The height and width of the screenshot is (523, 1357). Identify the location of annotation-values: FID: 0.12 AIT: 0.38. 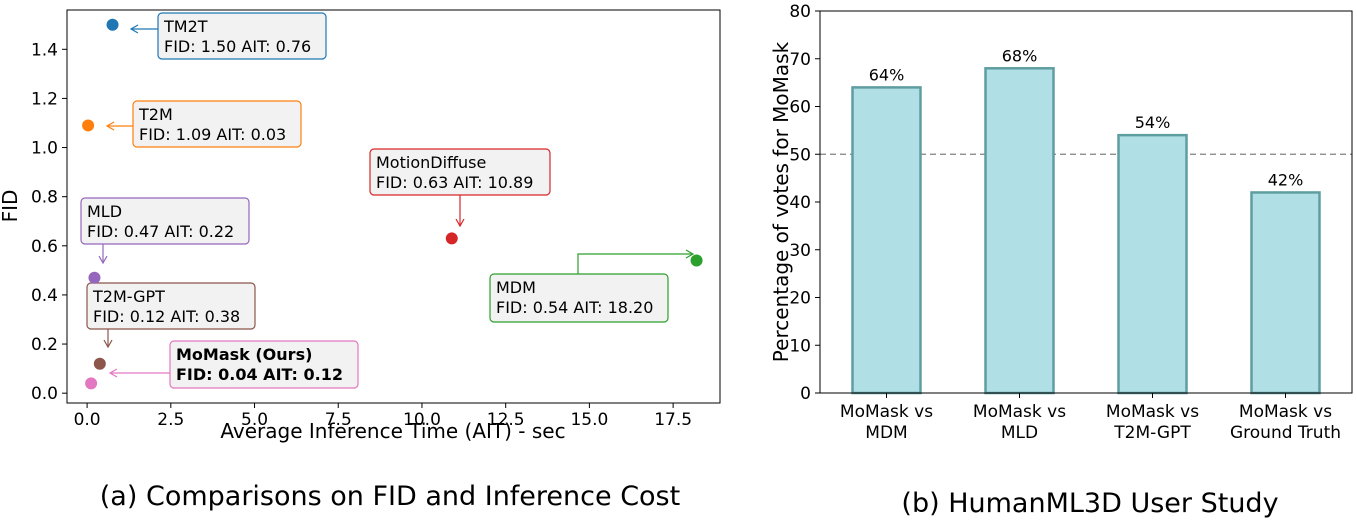
(166, 316).